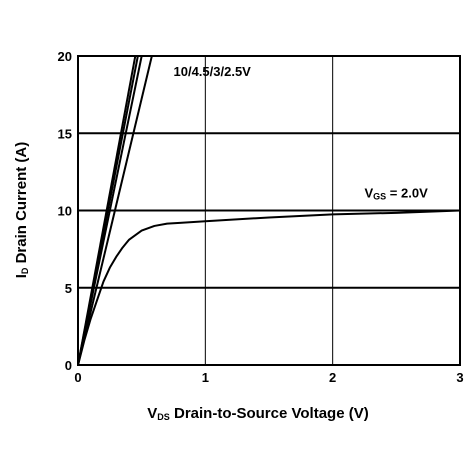 This screenshot has width=474, height=474. Describe the element at coordinates (110, 210) in the screenshot. I see `series-vgs3` at that location.